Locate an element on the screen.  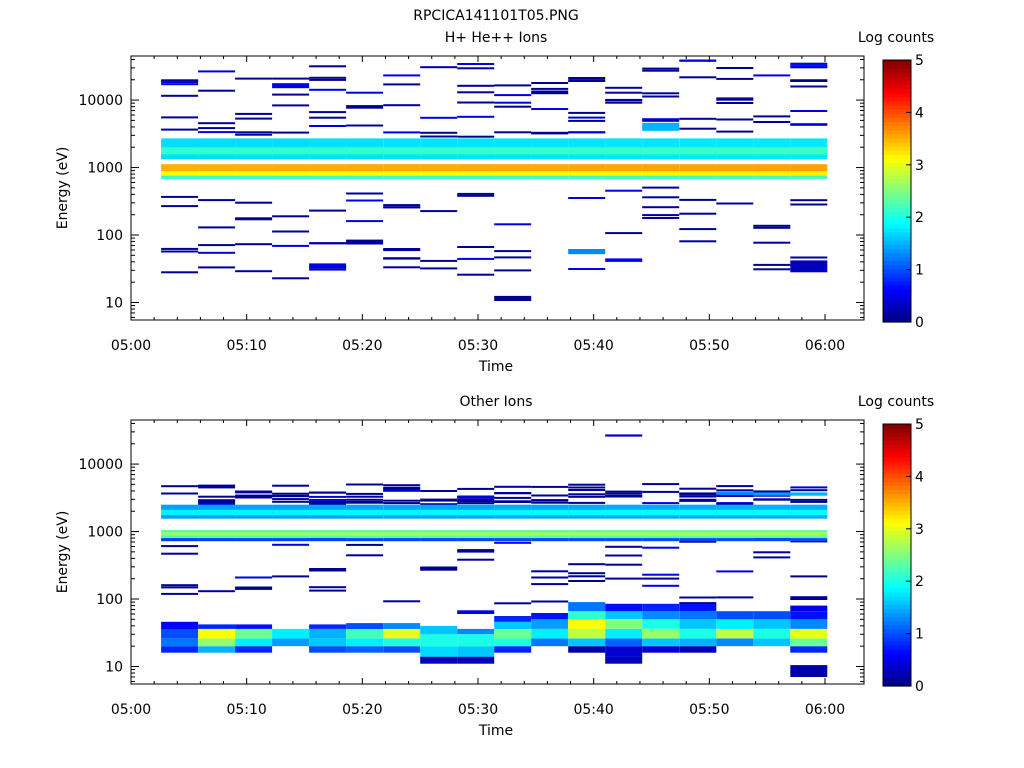
colorbar-tick-label: 2 is located at coordinates (919, 582).